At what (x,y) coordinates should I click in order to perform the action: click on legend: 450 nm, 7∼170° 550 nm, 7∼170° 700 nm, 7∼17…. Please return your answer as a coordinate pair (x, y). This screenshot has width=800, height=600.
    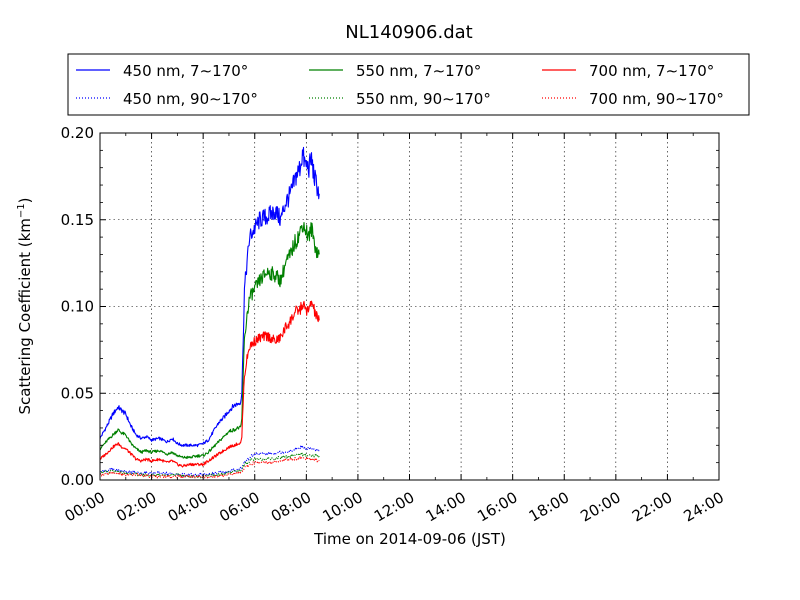
    Looking at the image, I should click on (408, 84).